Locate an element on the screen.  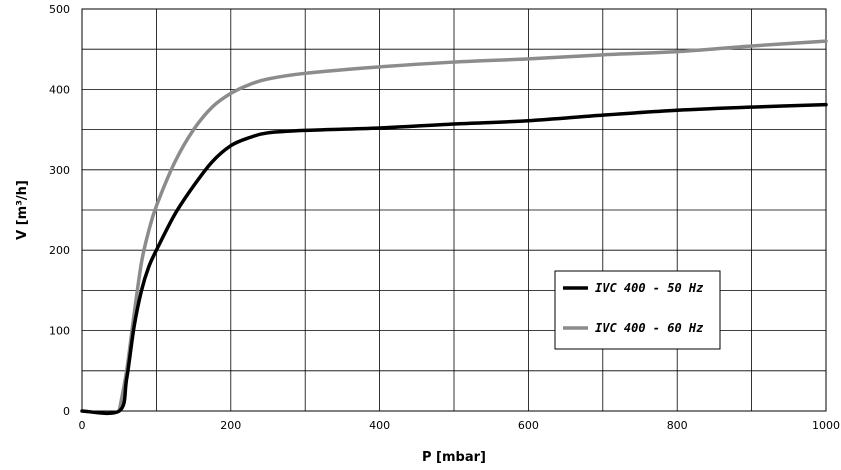
legend-label-0: IVC 400 - 50 Hz is located at coordinates (649, 288).